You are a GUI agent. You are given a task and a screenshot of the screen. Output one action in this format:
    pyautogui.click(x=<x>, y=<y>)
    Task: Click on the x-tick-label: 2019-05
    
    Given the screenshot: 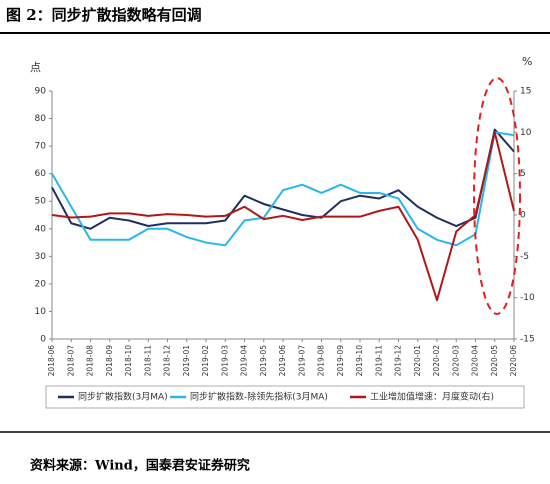 What is the action you would take?
    pyautogui.click(x=263, y=361)
    